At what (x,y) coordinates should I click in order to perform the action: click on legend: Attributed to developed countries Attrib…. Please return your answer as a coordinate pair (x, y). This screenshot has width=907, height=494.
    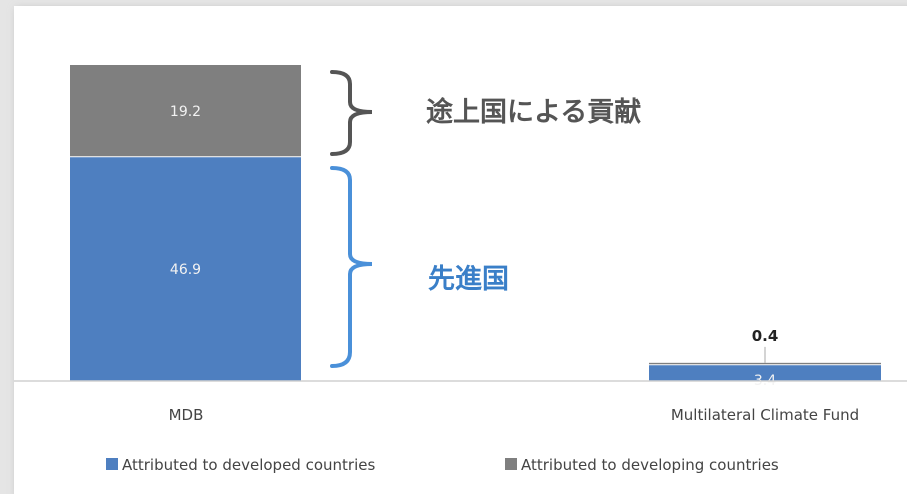
    Looking at the image, I should click on (442, 465).